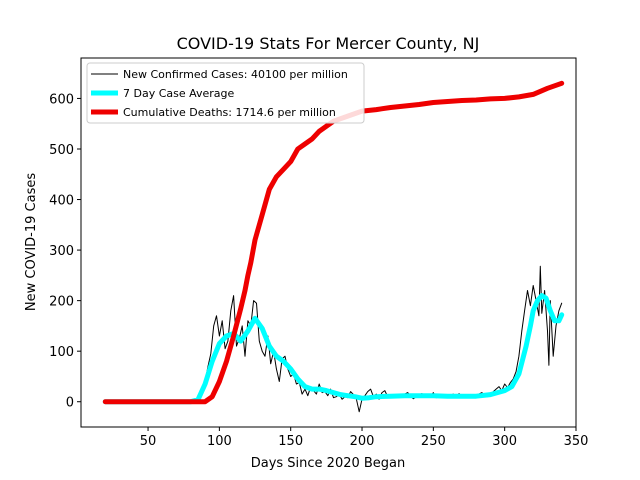 Image resolution: width=640 pixels, height=480 pixels. What do you see at coordinates (148, 441) in the screenshot?
I see `x-tick-label: 50` at bounding box center [148, 441].